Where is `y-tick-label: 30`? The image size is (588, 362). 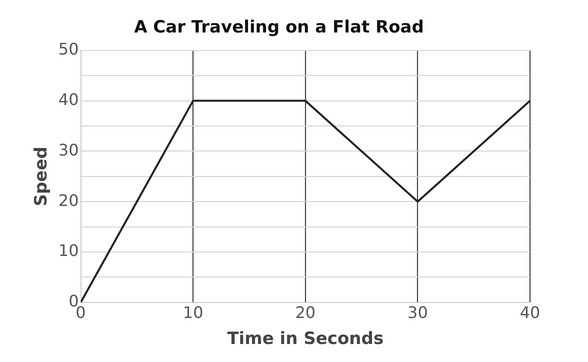 y-tick-label: 30 is located at coordinates (68, 150).